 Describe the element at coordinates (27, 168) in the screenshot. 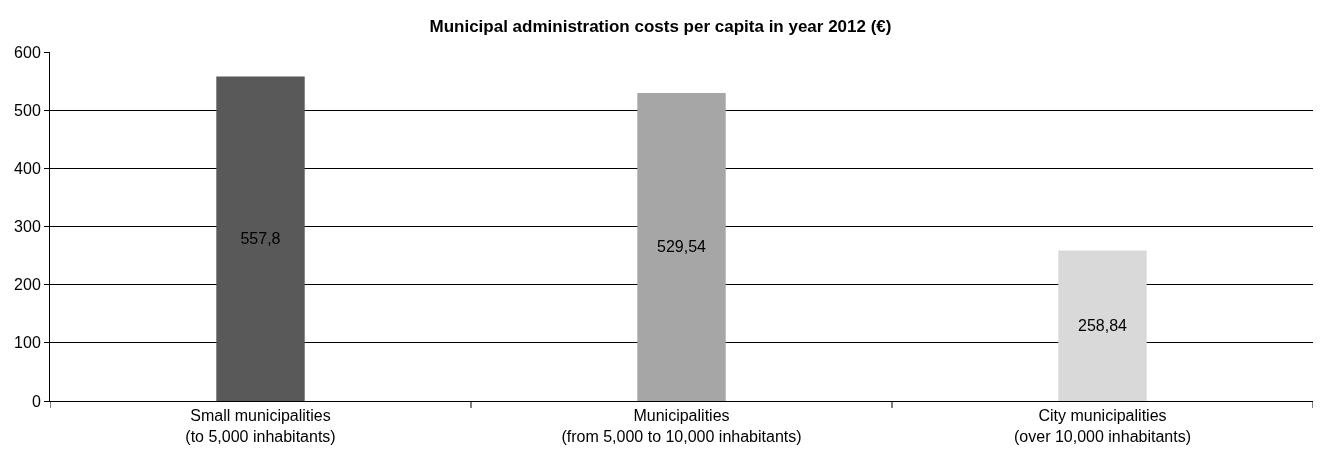

I see `y-tick-label: 400` at that location.